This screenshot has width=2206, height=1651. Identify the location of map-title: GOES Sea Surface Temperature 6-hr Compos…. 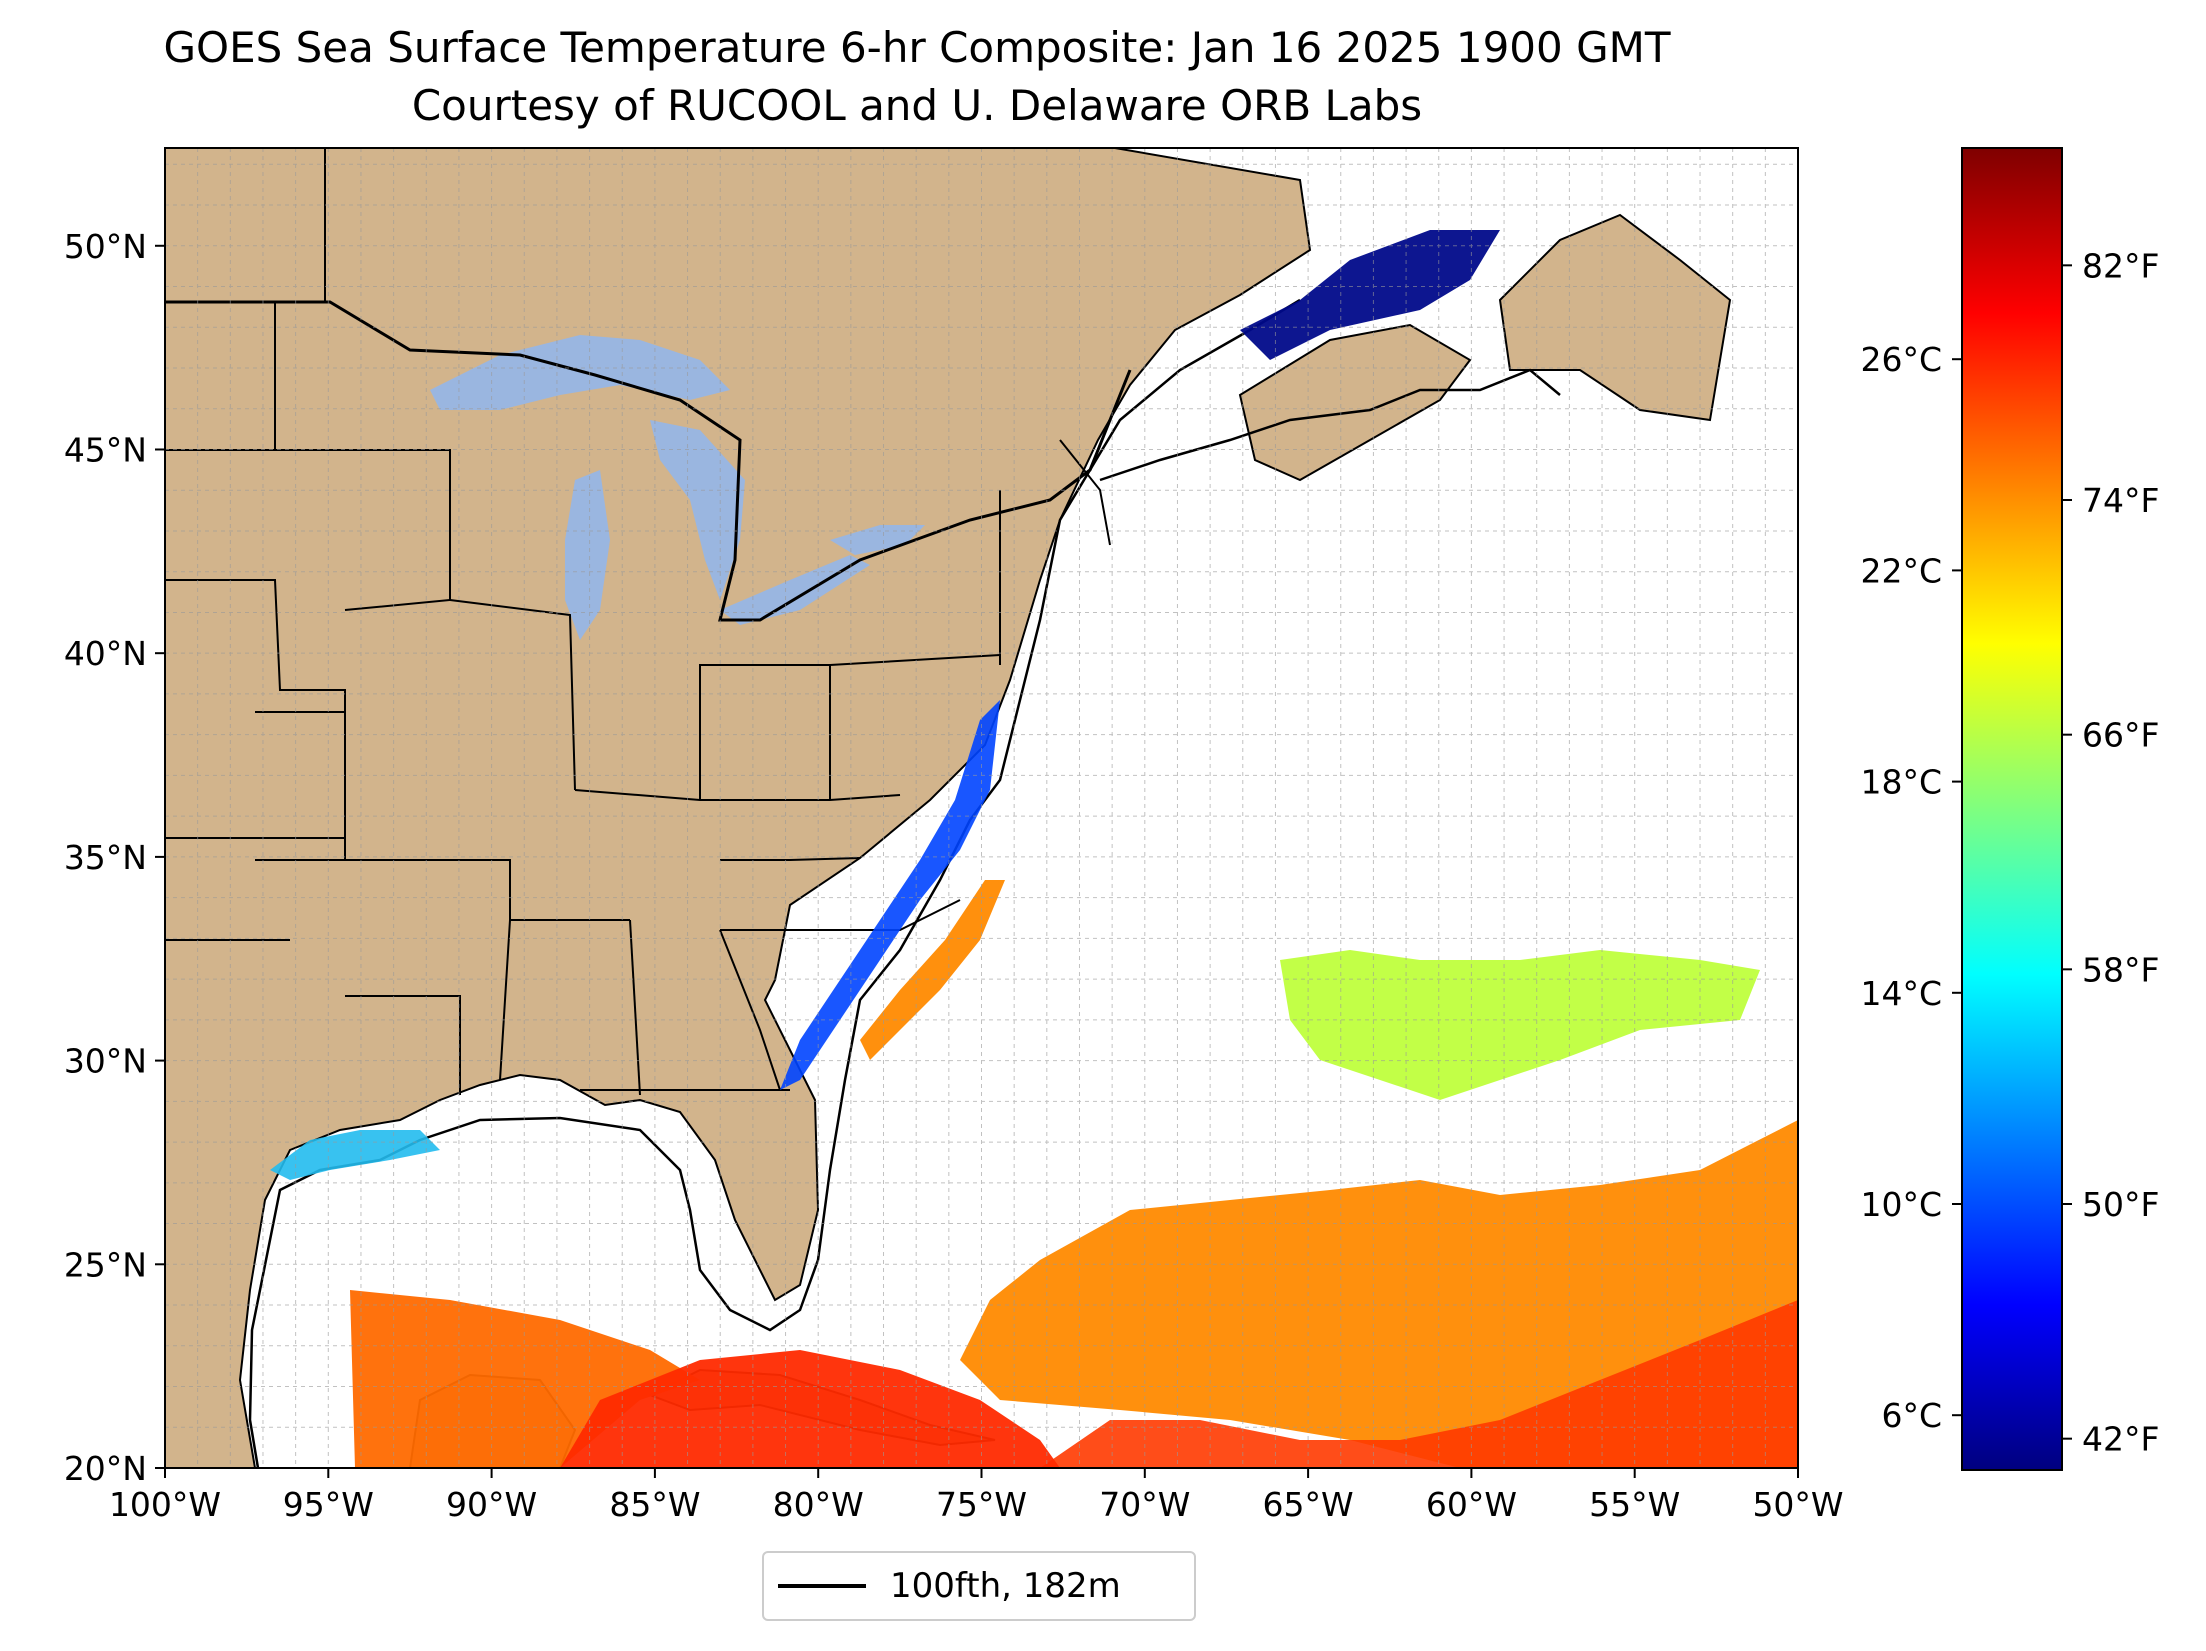
(917, 47).